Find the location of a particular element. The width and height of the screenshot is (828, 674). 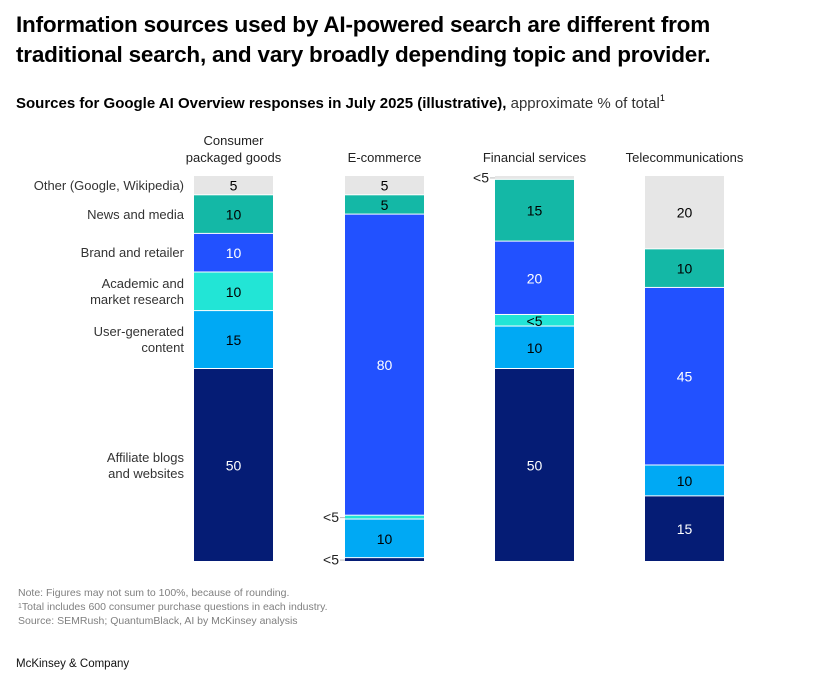

subtitle-unit: approximate % of total is located at coordinates (583, 103).